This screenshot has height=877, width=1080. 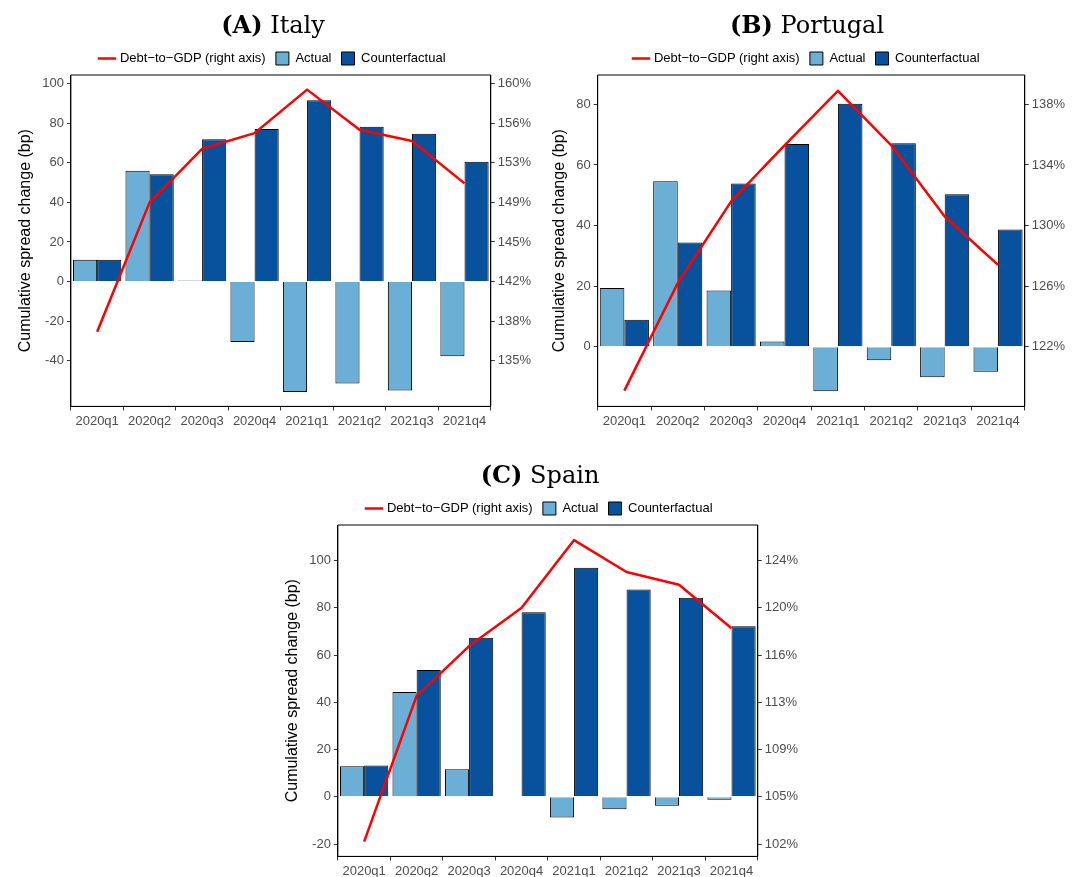 What do you see at coordinates (807, 24) in the screenshot?
I see `chart-title: (B) Portugal` at bounding box center [807, 24].